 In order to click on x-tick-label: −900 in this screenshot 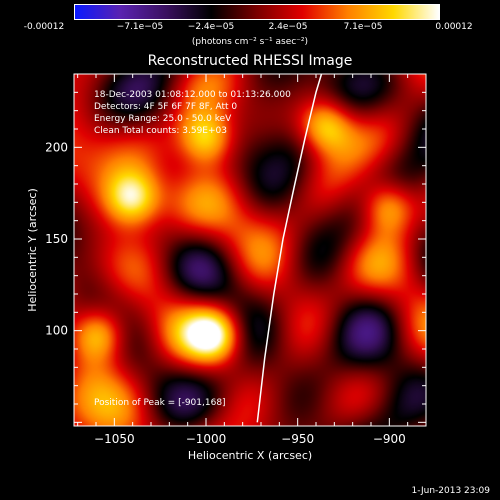, I will do `click(389, 439)`.